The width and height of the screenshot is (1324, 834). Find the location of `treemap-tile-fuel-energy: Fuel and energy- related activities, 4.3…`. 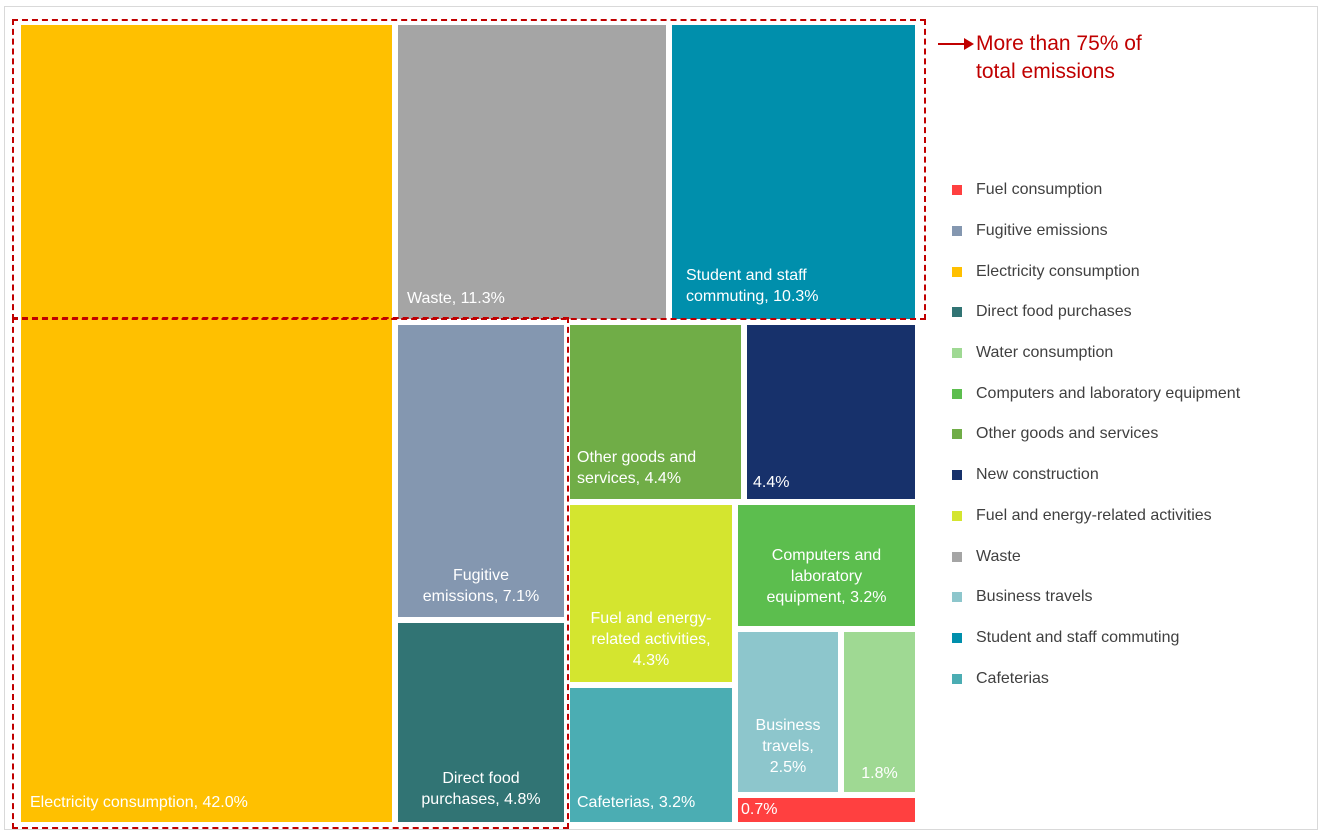

treemap-tile-fuel-energy: Fuel and energy- related activities, 4.3… is located at coordinates (651, 593).